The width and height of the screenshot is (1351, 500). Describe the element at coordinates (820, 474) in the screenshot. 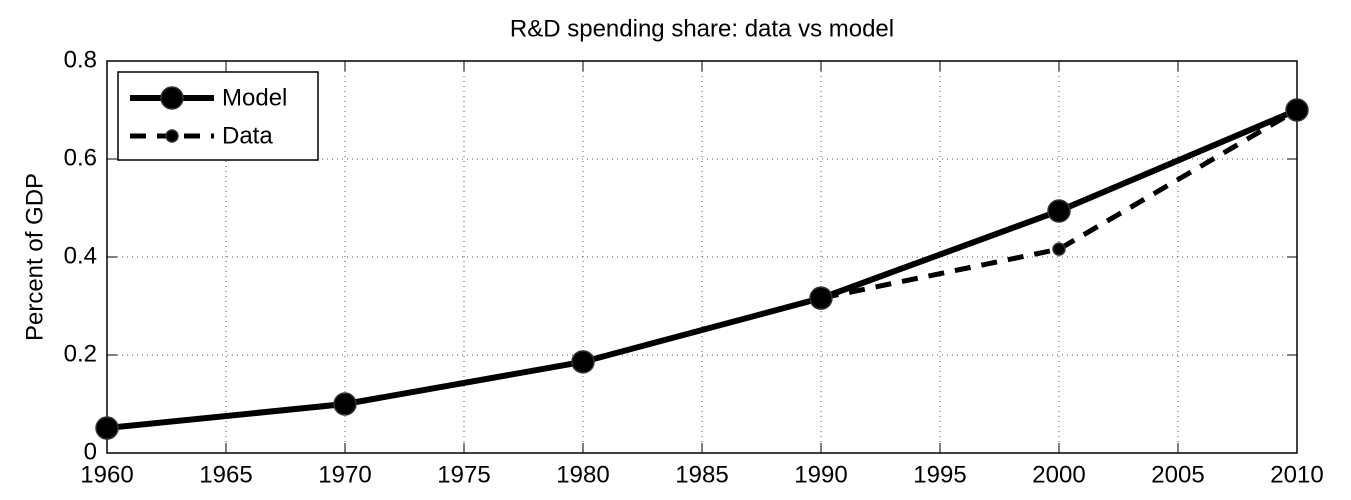

I see `x-tick-label: 1990` at that location.